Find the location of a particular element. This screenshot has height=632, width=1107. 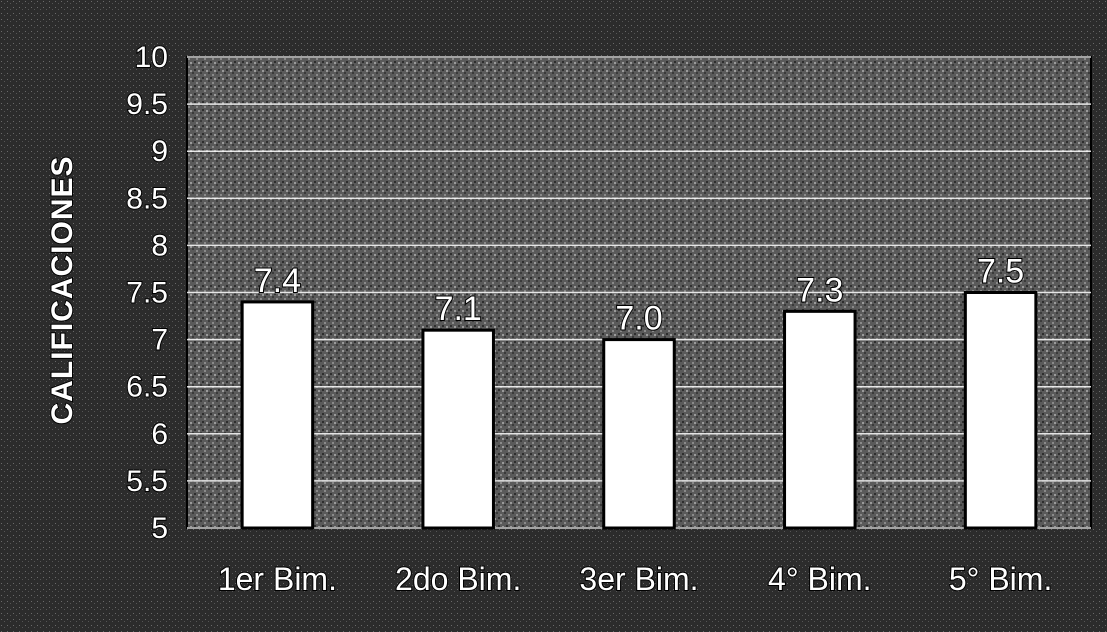

x-axis-ticks: 1er Bim. 2do Bim. 3er Bim. 4° Bim. 5° Bim. is located at coordinates (635, 579).